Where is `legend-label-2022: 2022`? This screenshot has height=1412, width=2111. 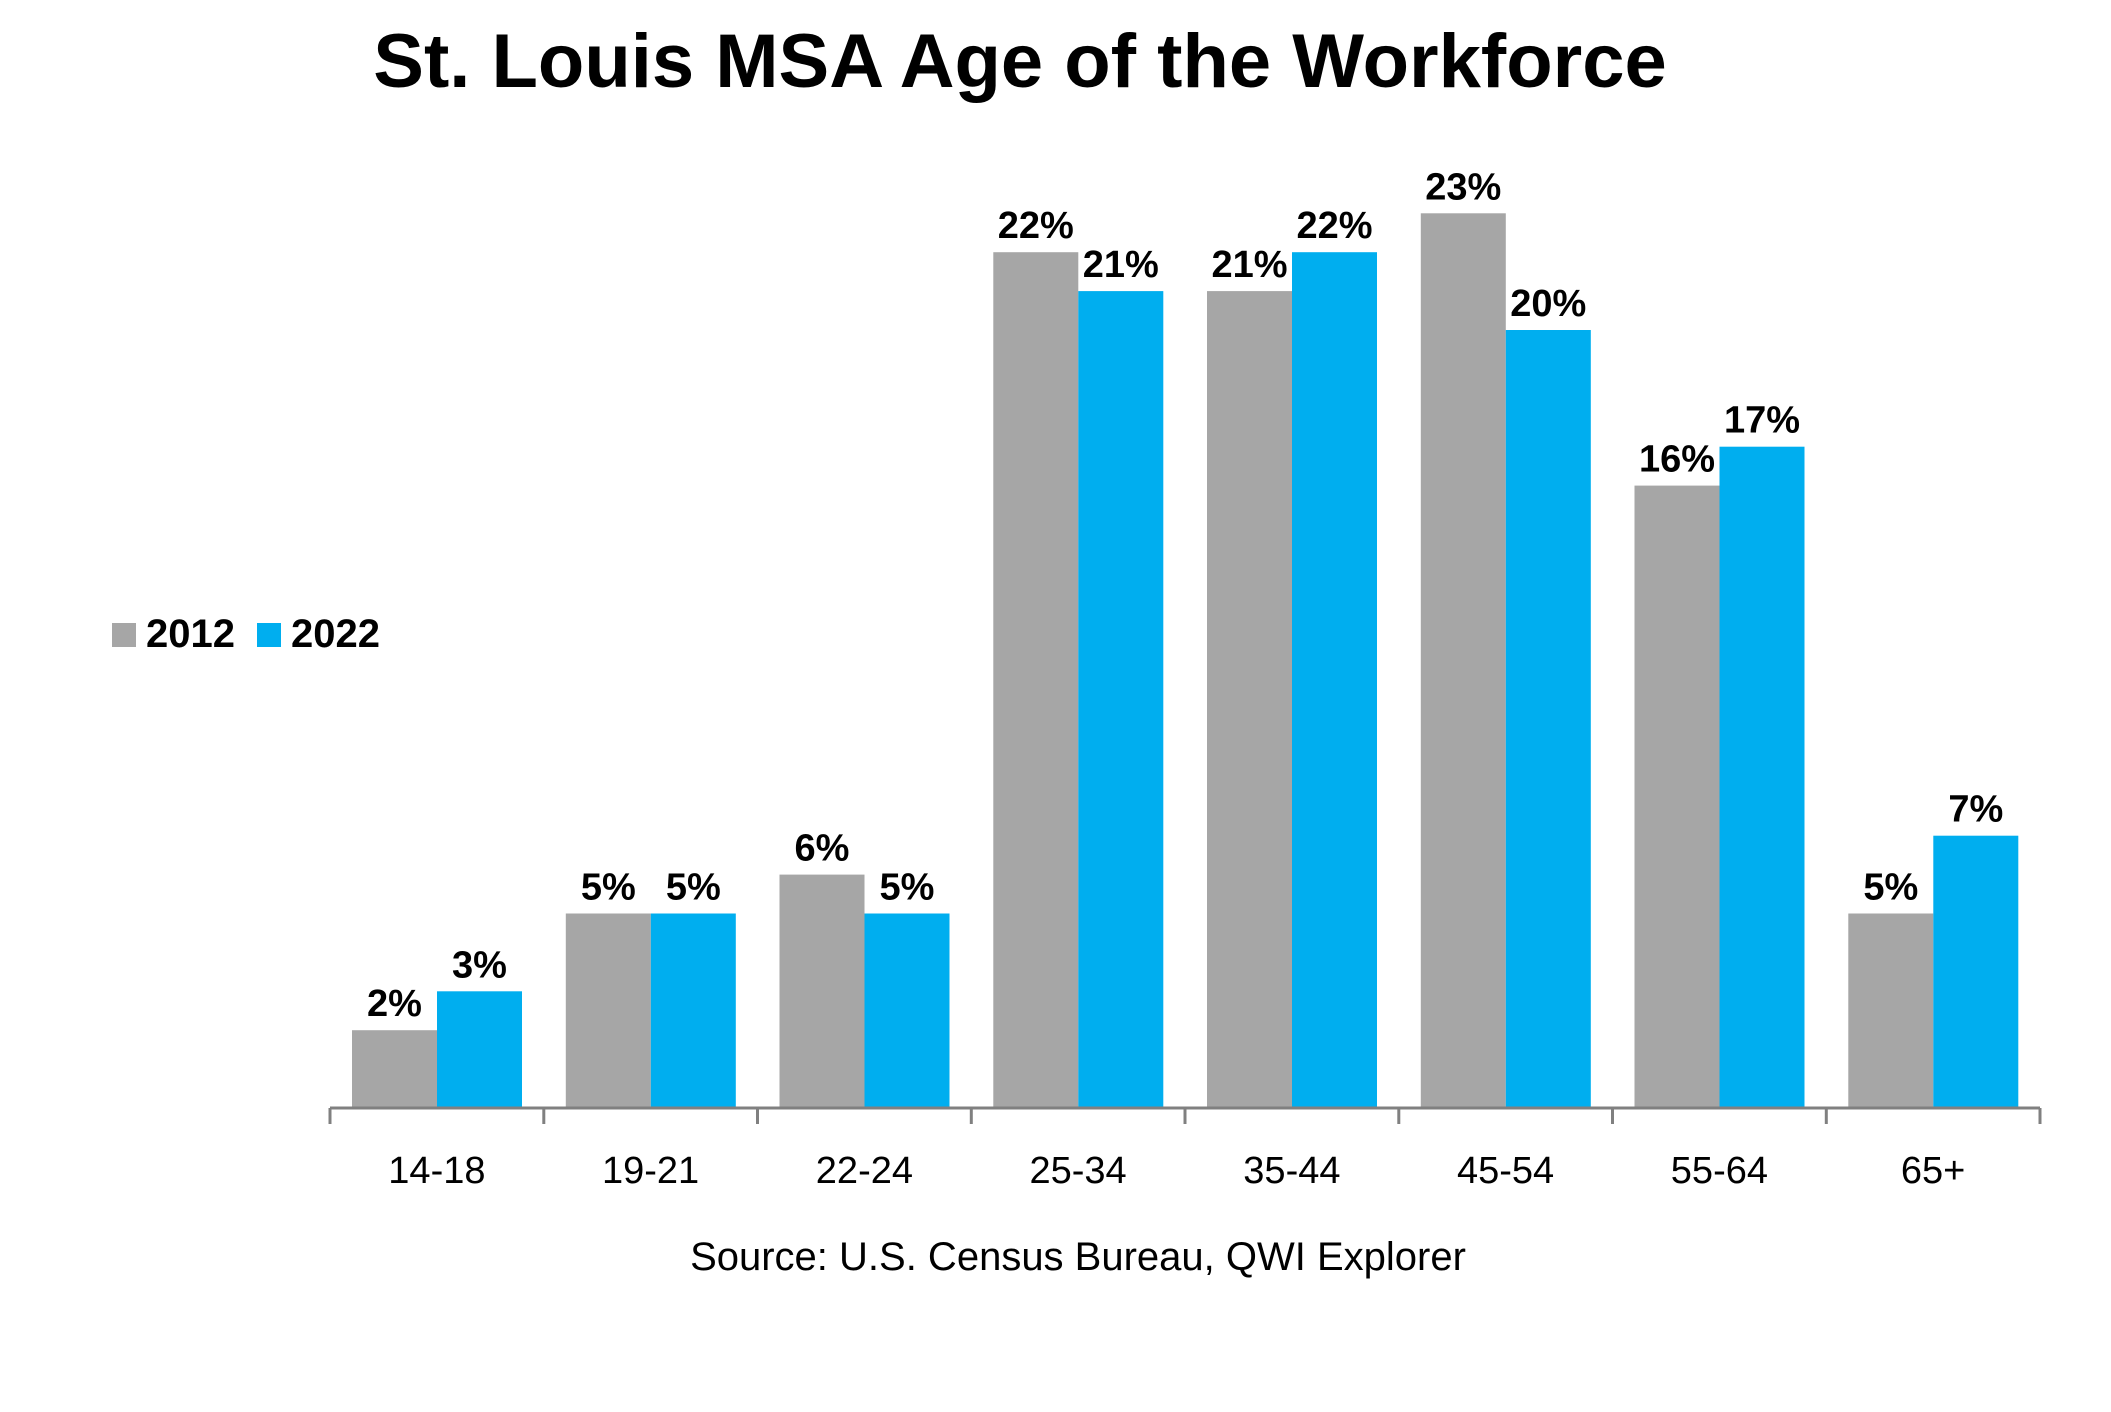
legend-label-2022: 2022 is located at coordinates (335, 634).